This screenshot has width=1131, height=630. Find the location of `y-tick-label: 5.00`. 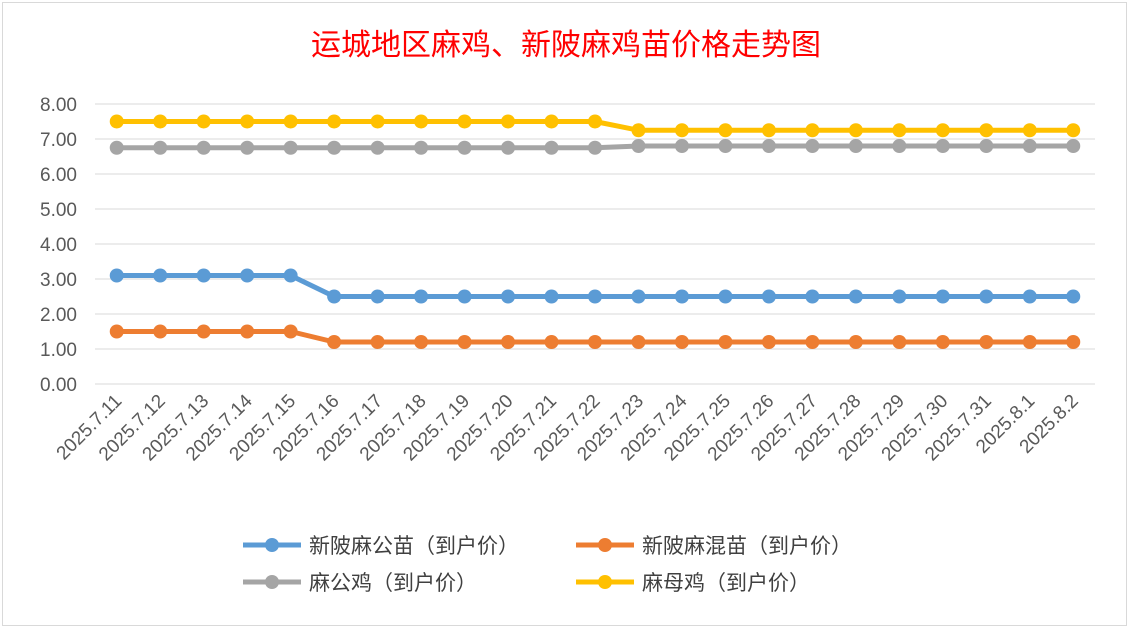

y-tick-label: 5.00 is located at coordinates (58, 210).